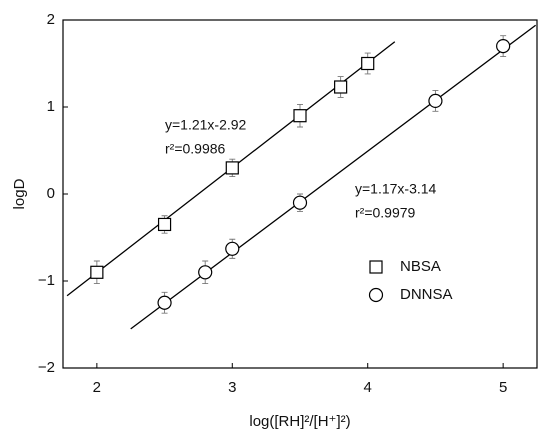  What do you see at coordinates (368, 387) in the screenshot?
I see `x-tick-label: 4` at bounding box center [368, 387].